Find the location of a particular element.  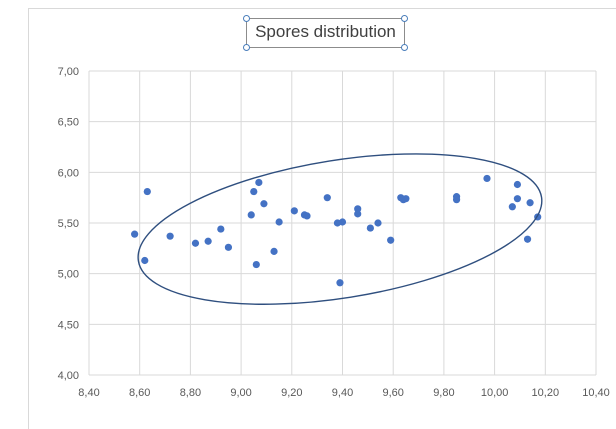

chart-title-box: Spores distribution is located at coordinates (325, 33).